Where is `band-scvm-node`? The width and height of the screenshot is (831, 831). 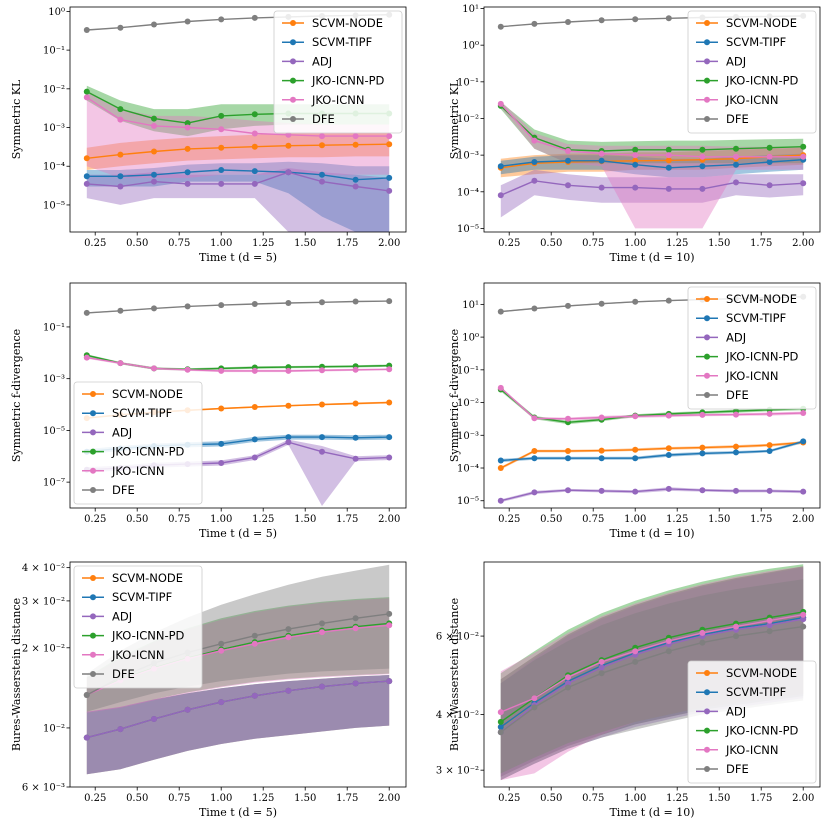 band-scvm-node is located at coordinates (652, 162).